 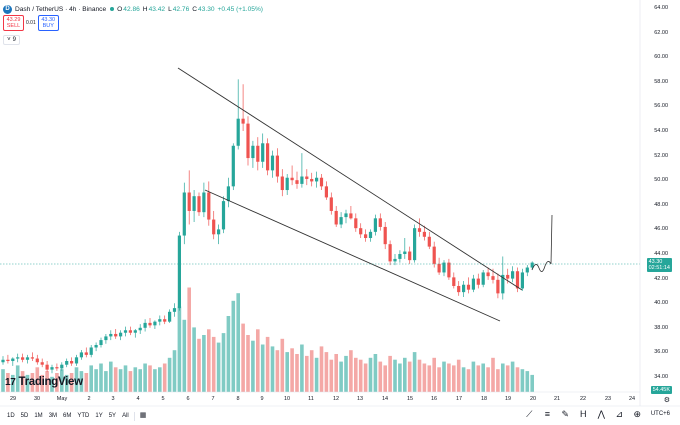 I want to click on fib-icon: ≡, so click(x=547, y=414).